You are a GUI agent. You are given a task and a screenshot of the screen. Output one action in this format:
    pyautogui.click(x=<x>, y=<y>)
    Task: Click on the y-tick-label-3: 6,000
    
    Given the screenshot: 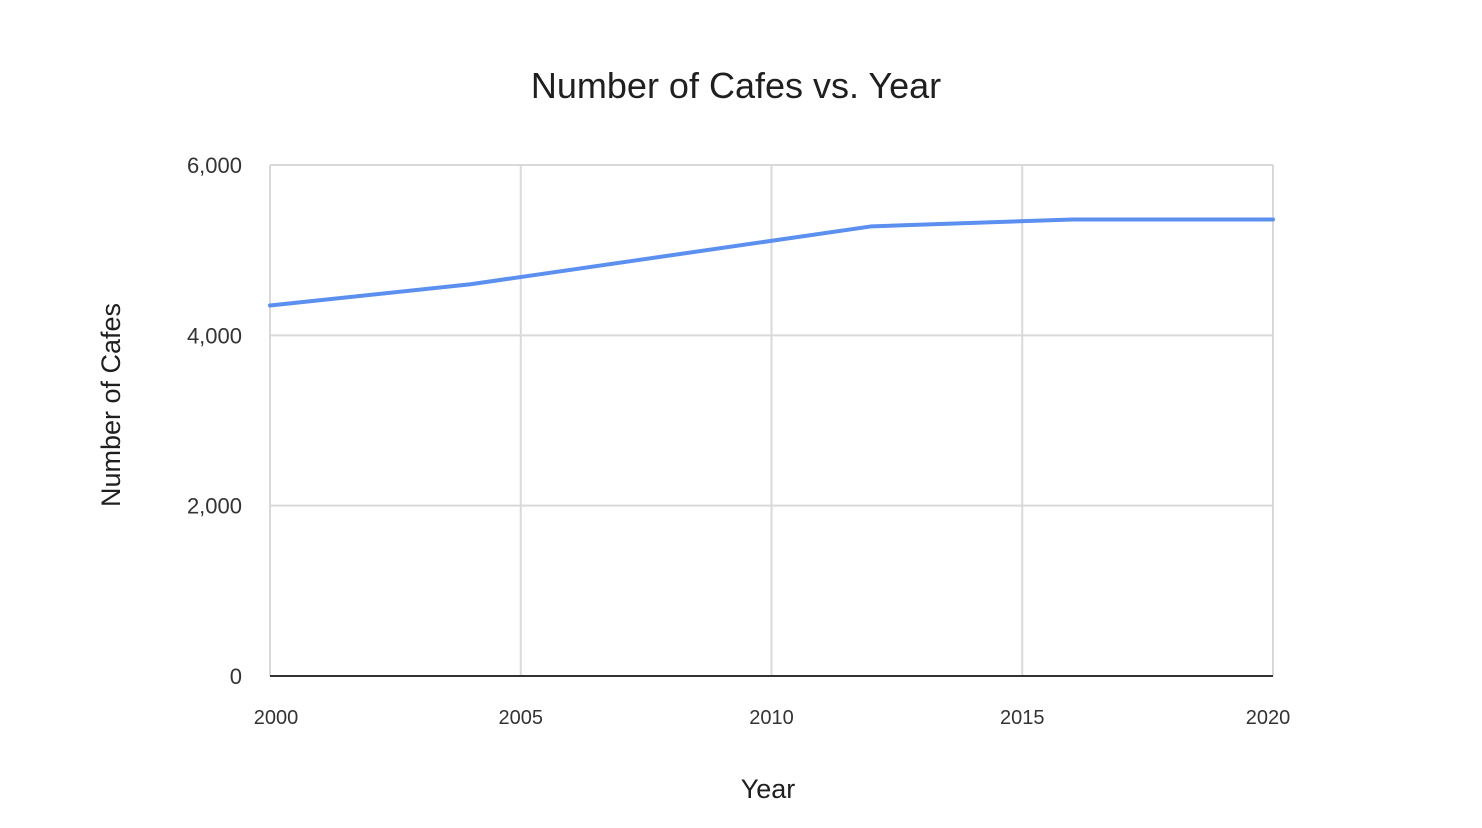 What is the action you would take?
    pyautogui.click(x=214, y=165)
    